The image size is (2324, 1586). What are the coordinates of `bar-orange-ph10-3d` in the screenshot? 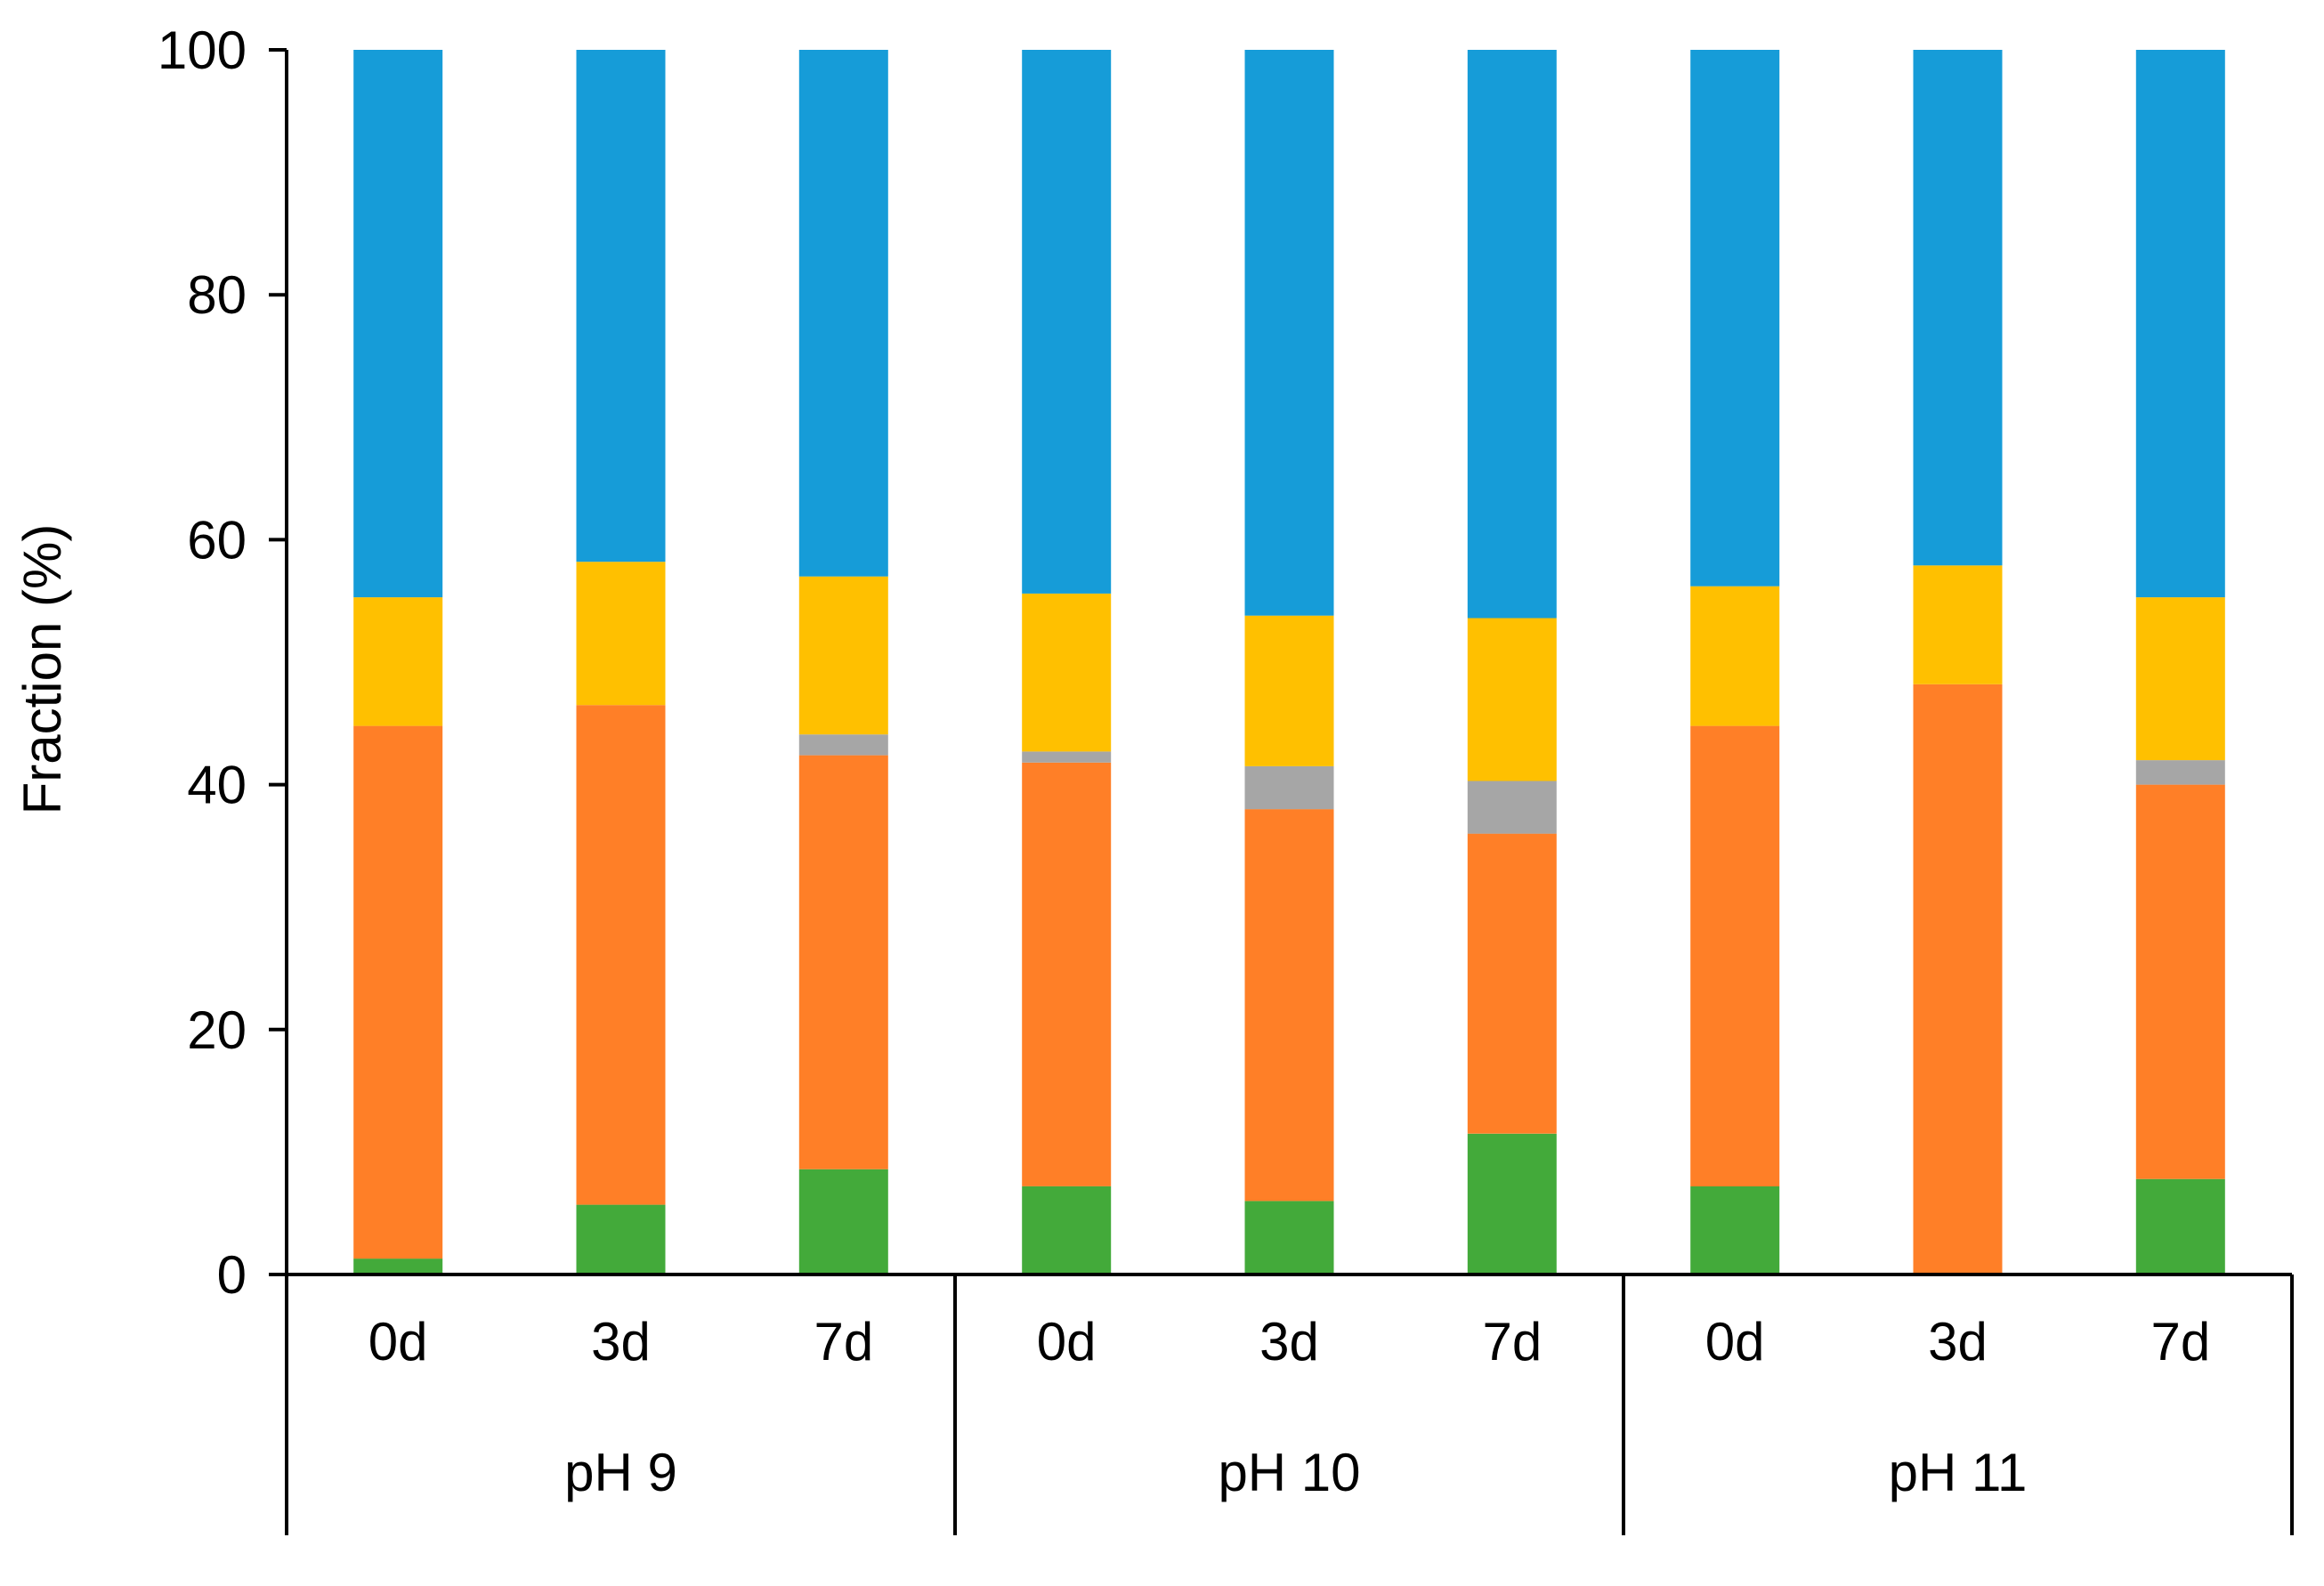 It's located at (1289, 1005).